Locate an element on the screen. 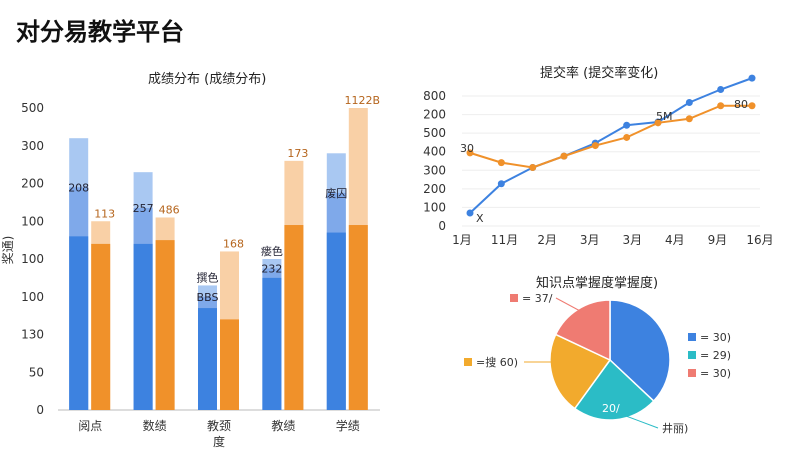  line-annotation: 80 is located at coordinates (741, 104).